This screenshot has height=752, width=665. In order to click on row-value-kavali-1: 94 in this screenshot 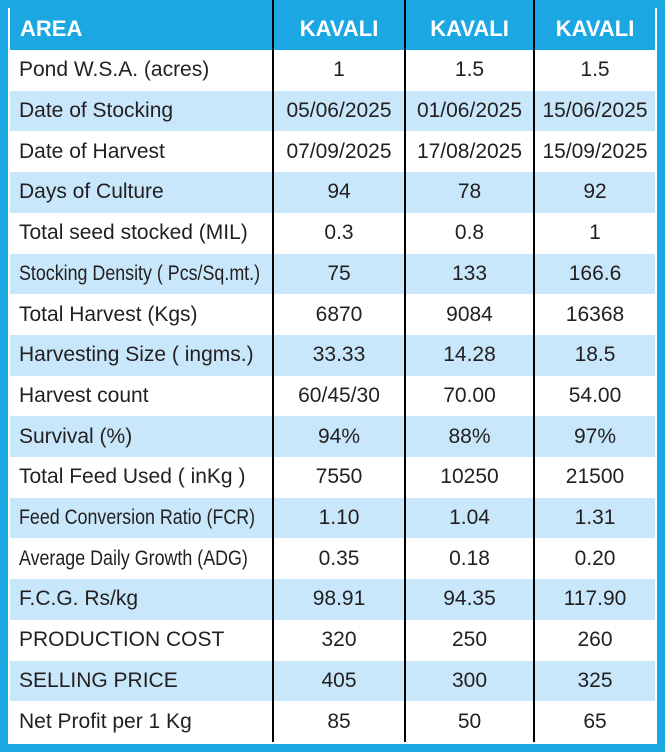, I will do `click(338, 192)`.